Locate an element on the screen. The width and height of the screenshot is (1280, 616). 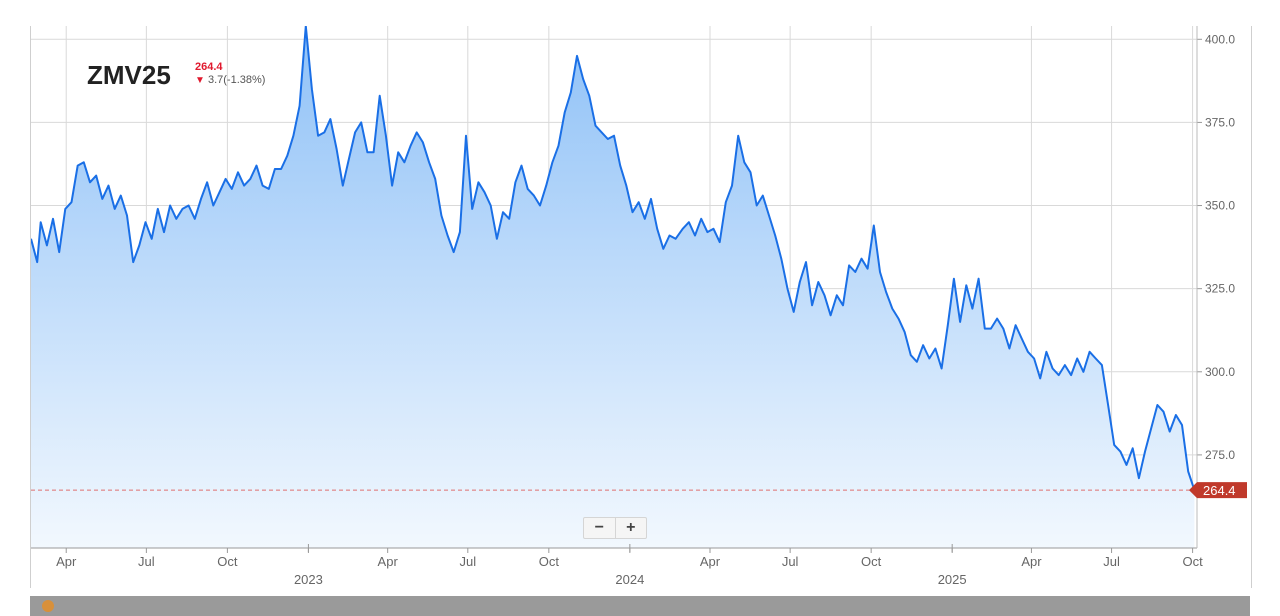
zoom-controls: − + is located at coordinates (615, 528).